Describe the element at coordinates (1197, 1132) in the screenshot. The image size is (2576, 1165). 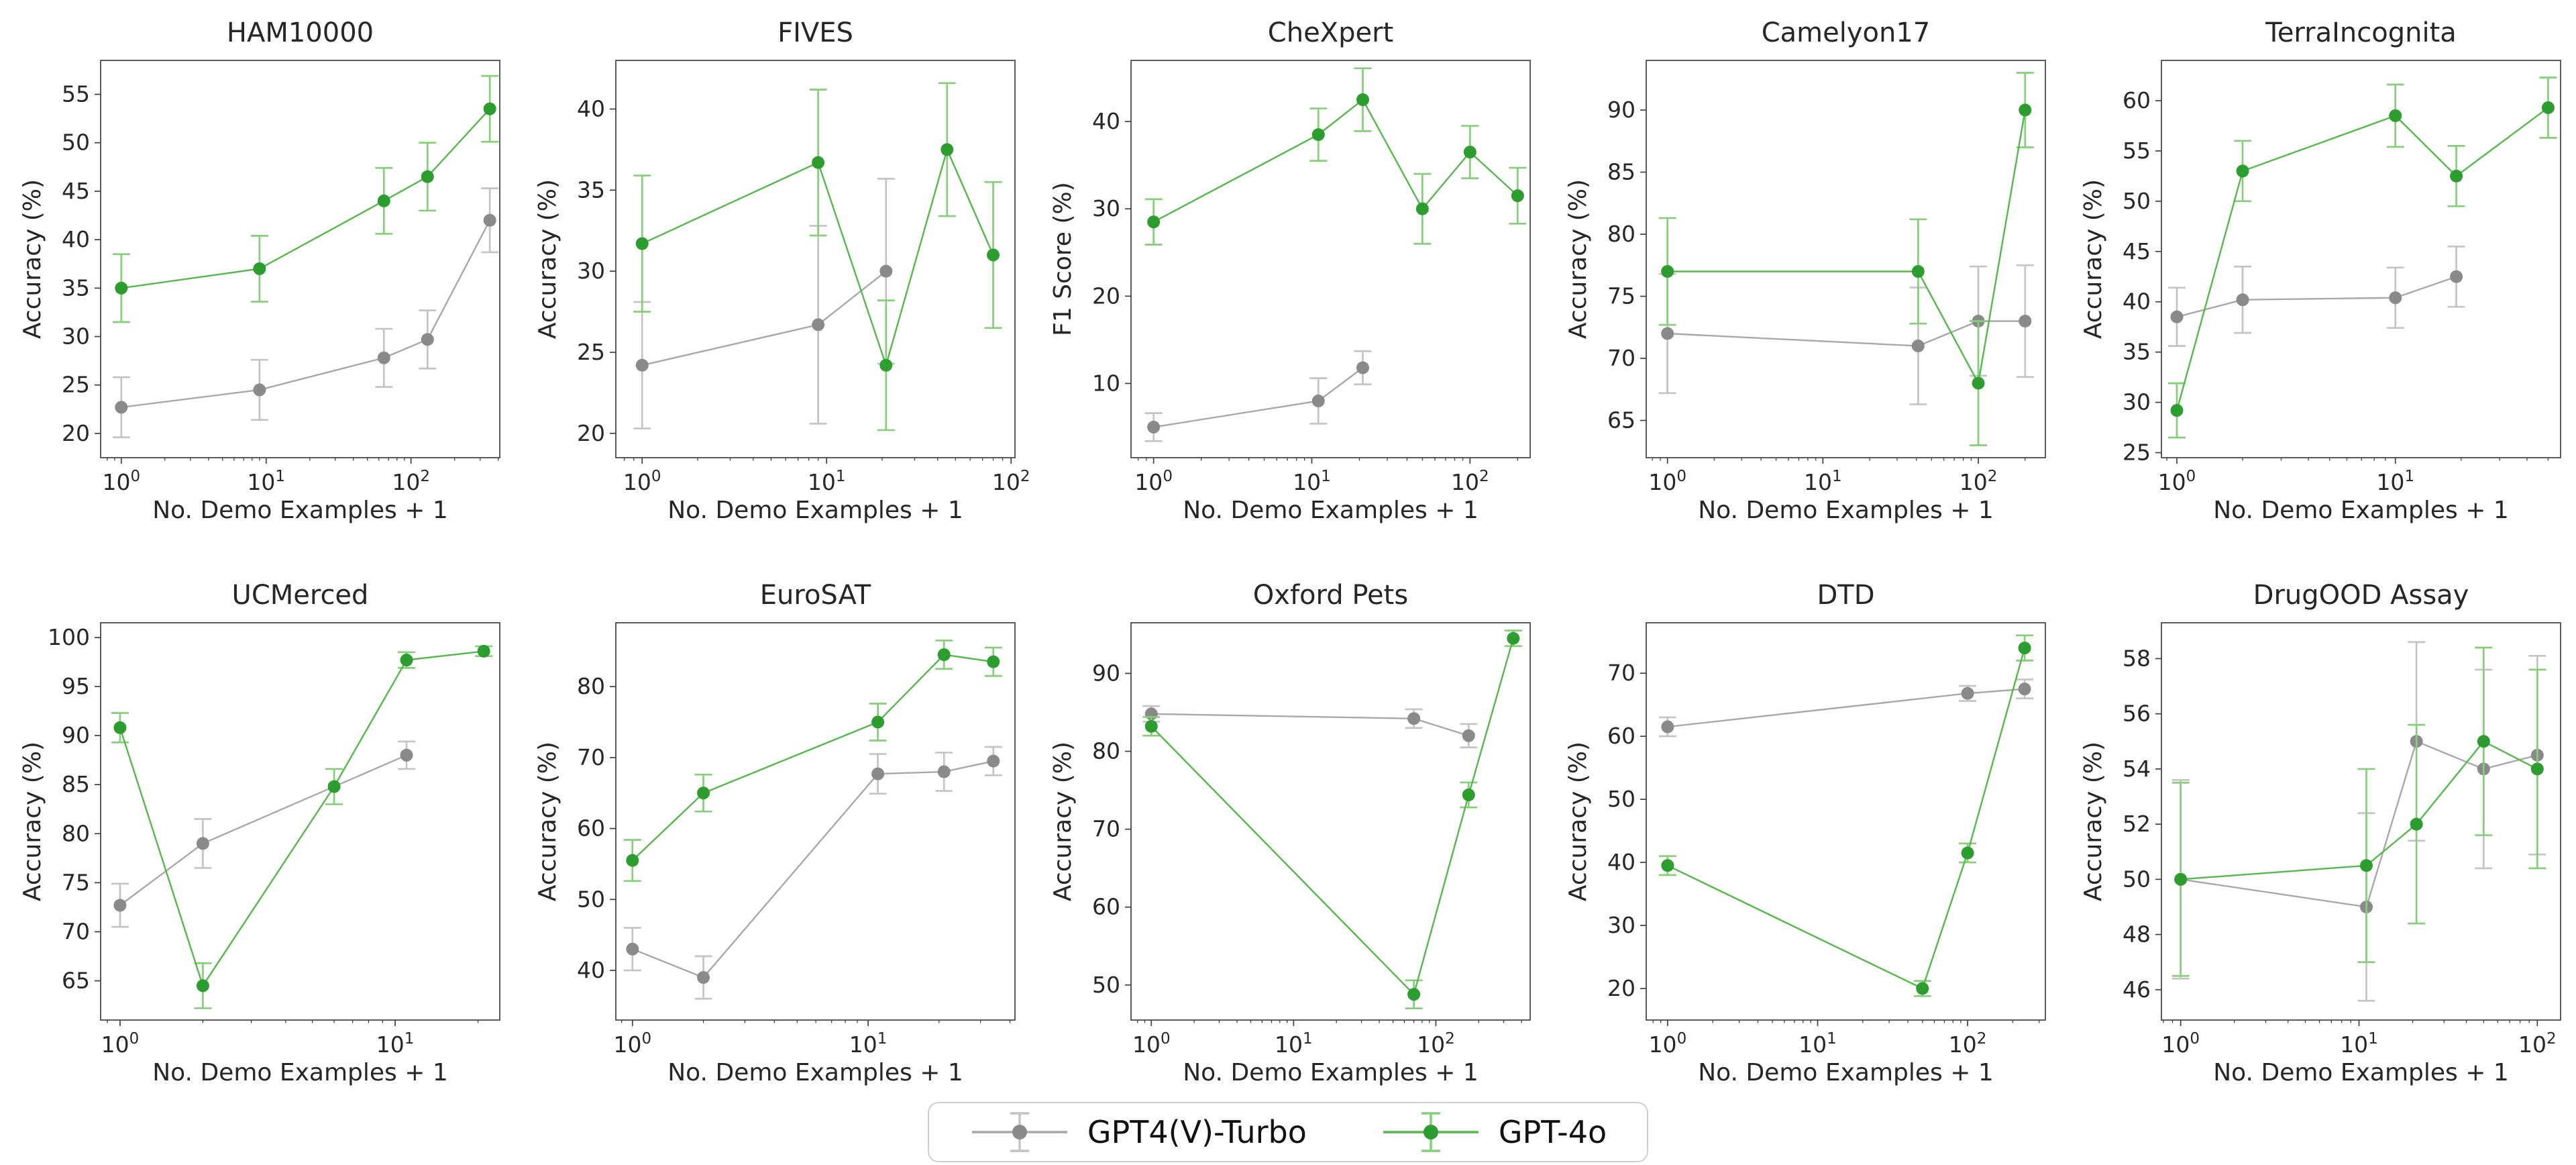
I see `legend-label: GPT4(V)-Turbo` at that location.